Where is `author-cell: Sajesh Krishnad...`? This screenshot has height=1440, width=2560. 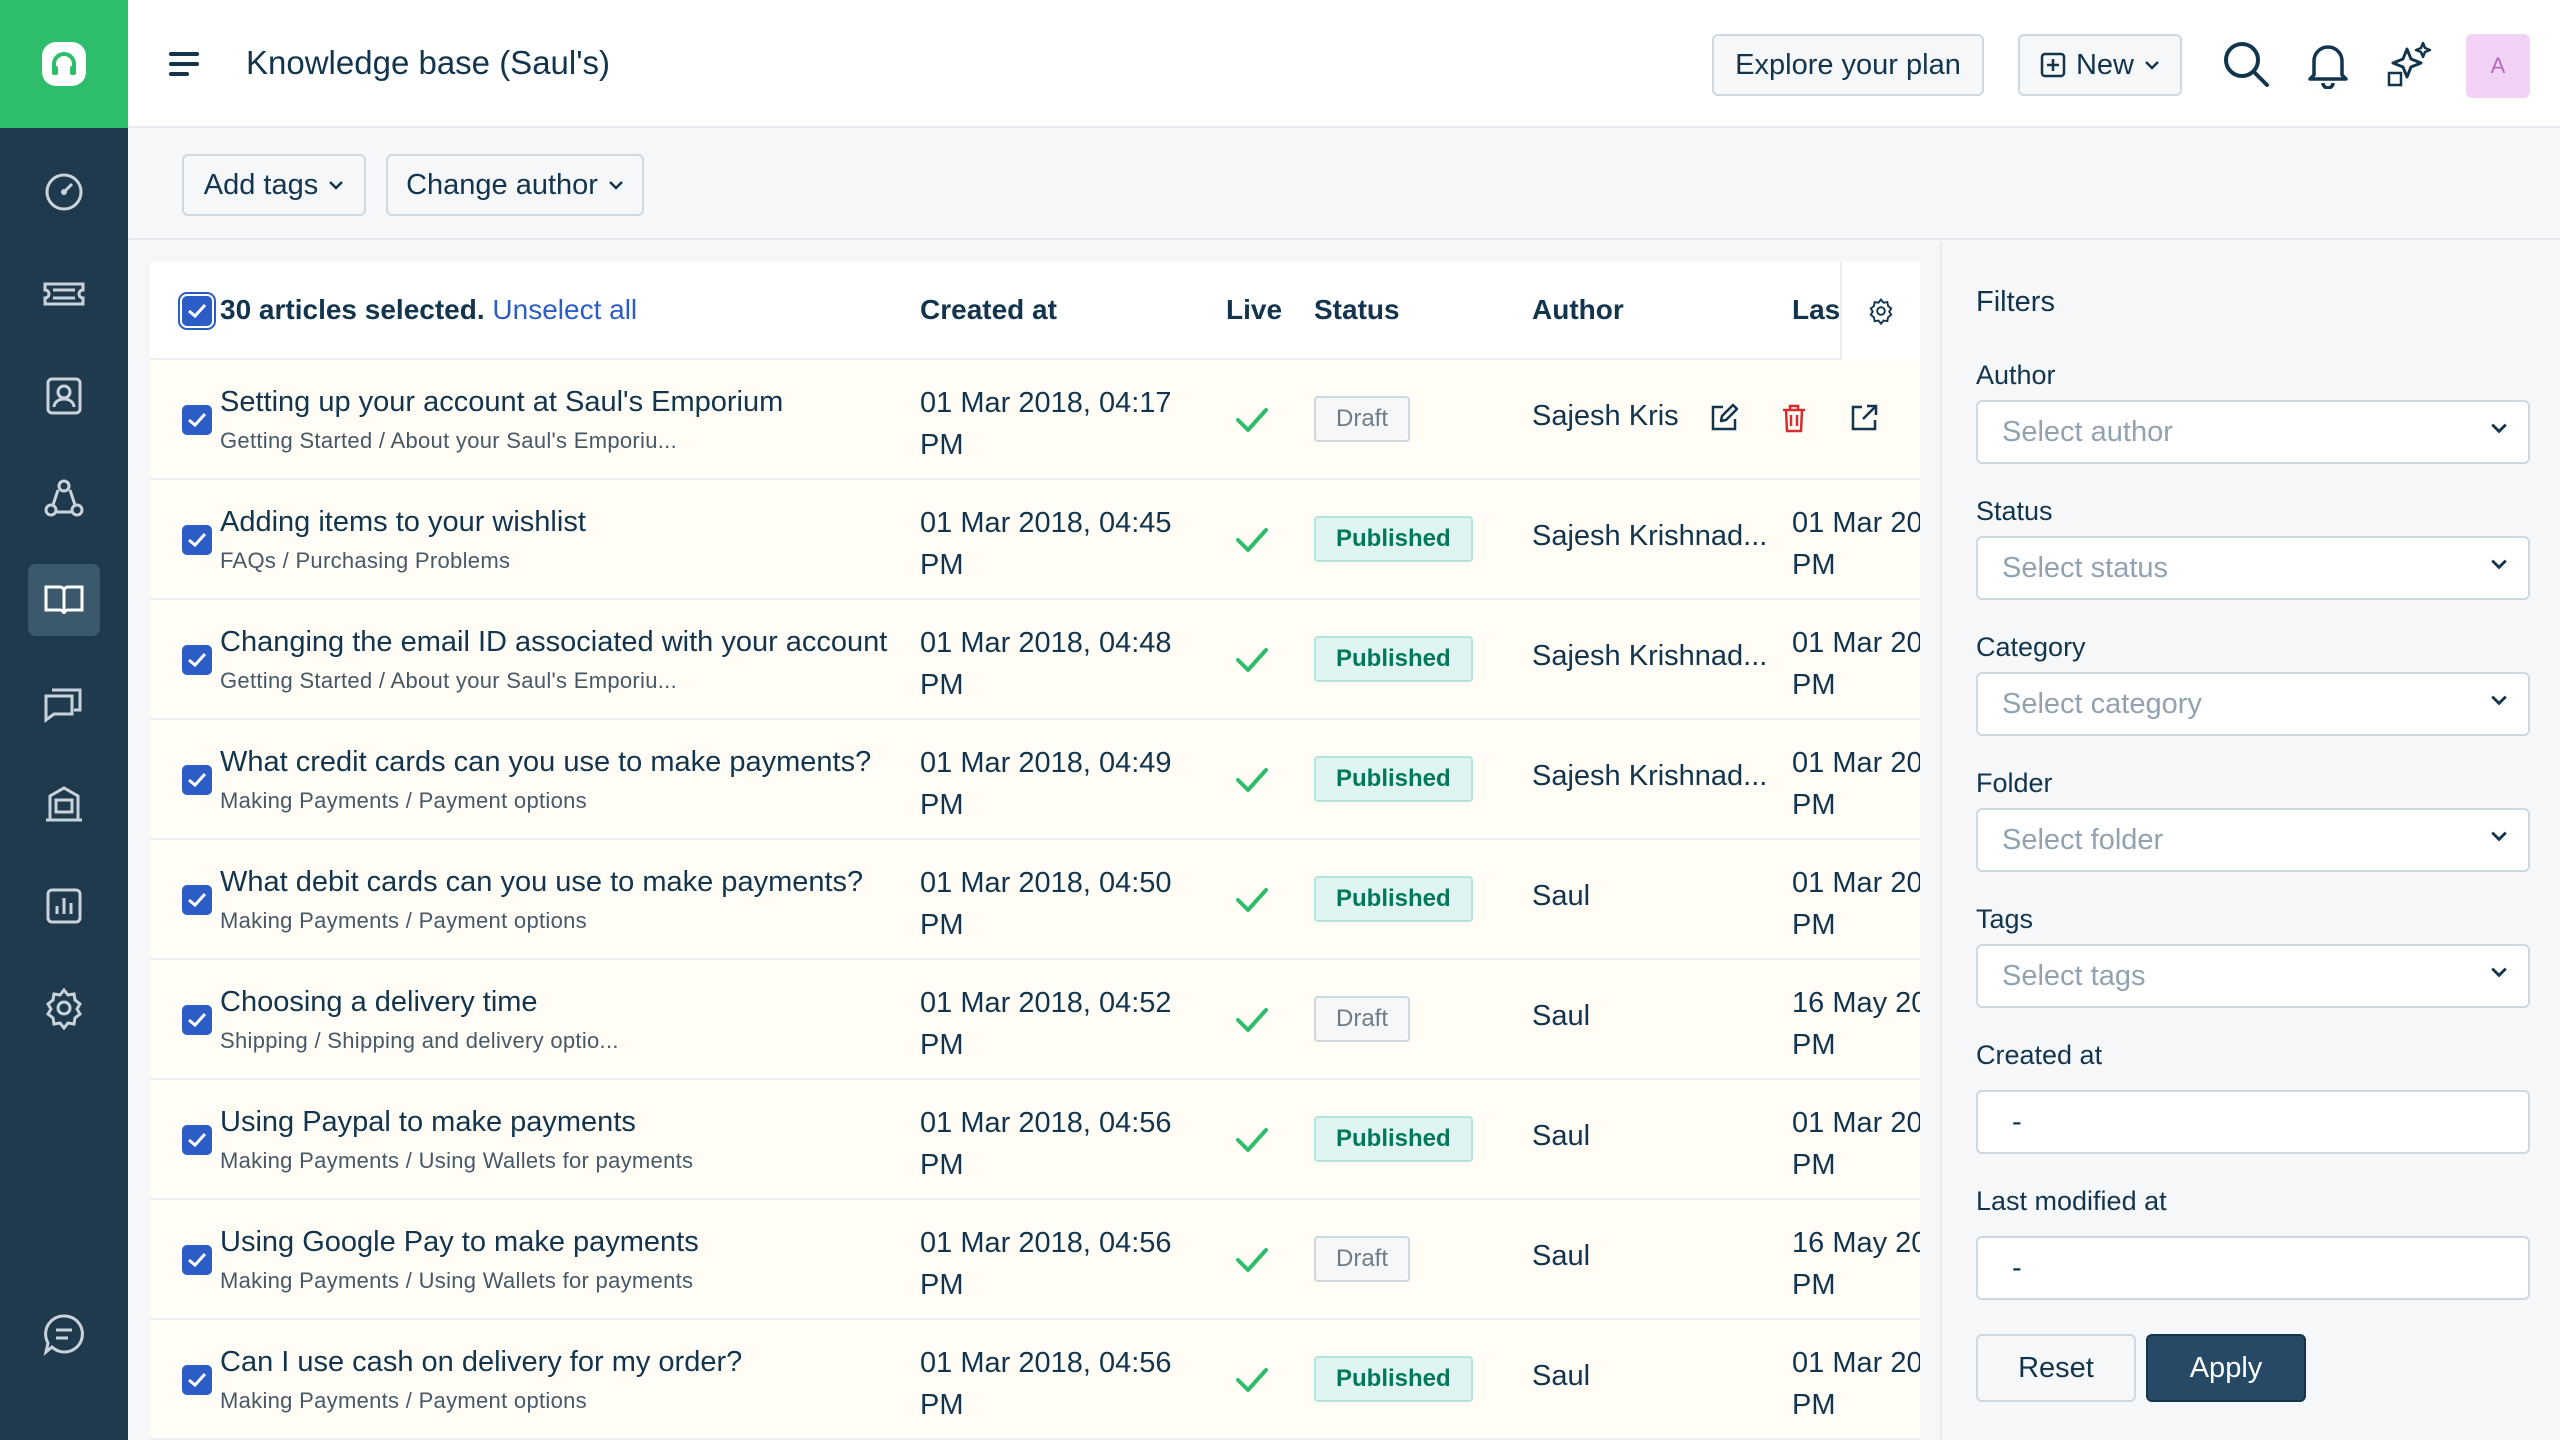 author-cell: Sajesh Krishnad... is located at coordinates (1649, 536).